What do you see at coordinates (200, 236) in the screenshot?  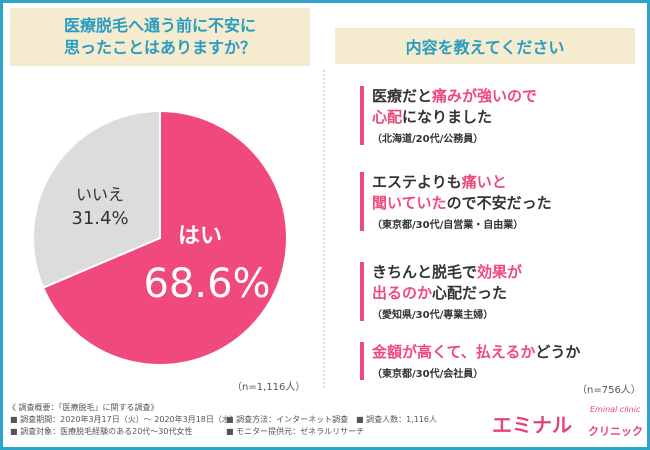 I see `pie-label-yes: はい` at bounding box center [200, 236].